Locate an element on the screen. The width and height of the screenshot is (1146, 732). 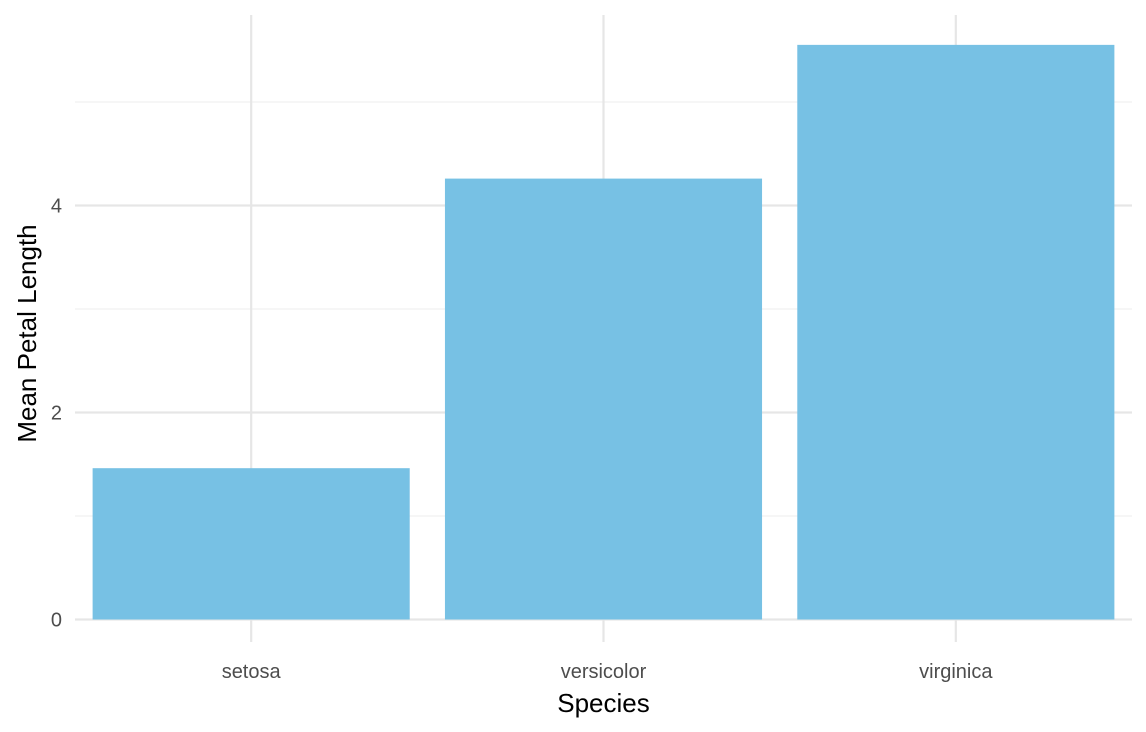
x-axis-tick-labels: setosa versicolor virginica is located at coordinates (608, 672).